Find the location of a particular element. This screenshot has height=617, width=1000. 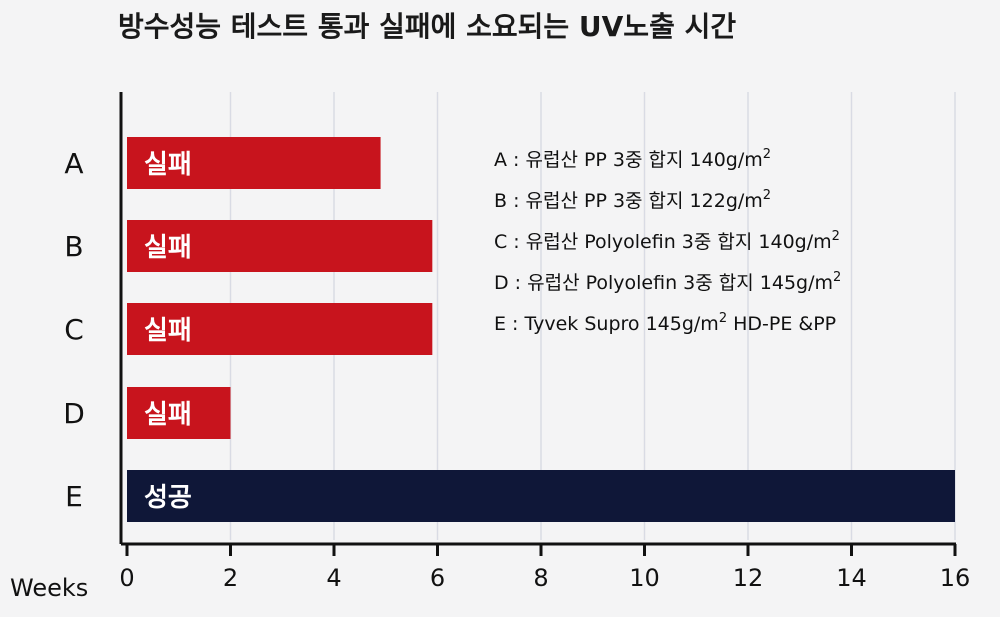

bar-label-c: 실패 is located at coordinates (168, 331).